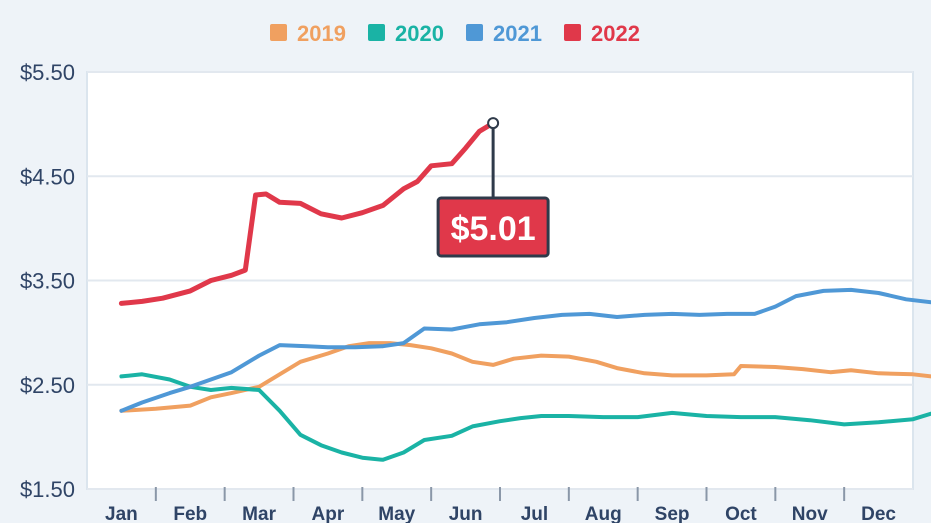  I want to click on x-tick-label: Mar, so click(259, 513).